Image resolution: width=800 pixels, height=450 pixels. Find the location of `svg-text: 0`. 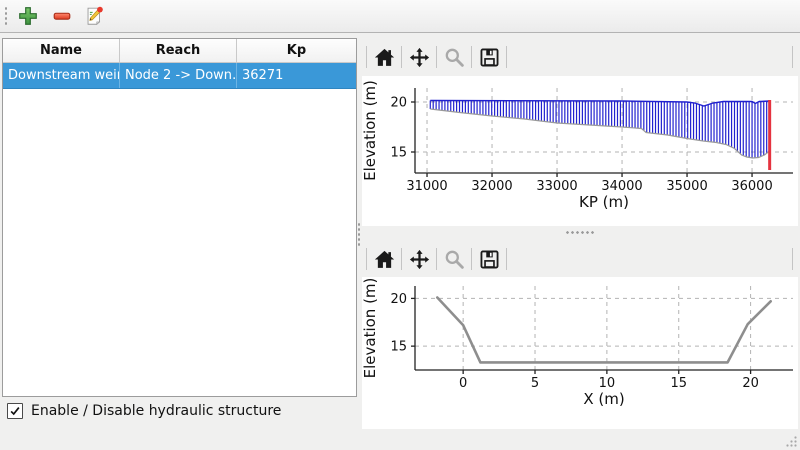

svg-text: 0 is located at coordinates (463, 383).